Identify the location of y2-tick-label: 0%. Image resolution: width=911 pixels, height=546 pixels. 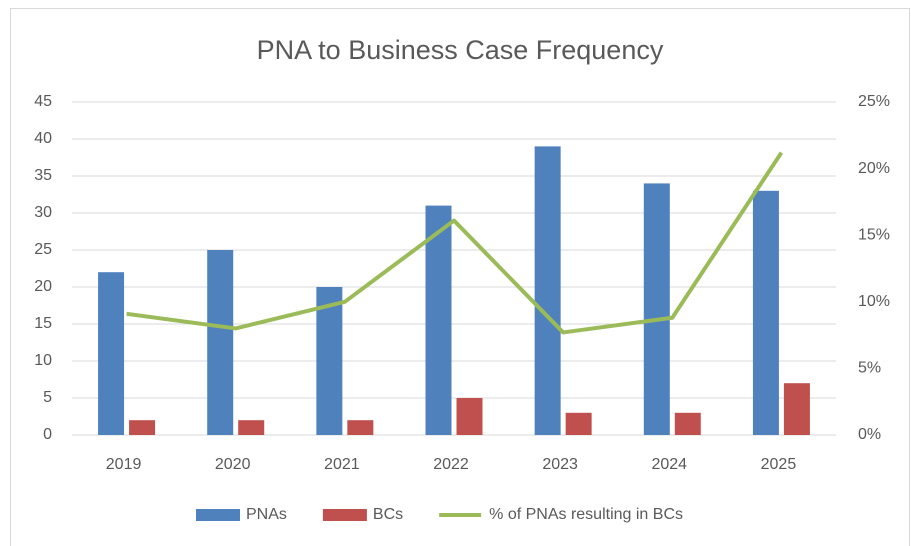
(869, 434).